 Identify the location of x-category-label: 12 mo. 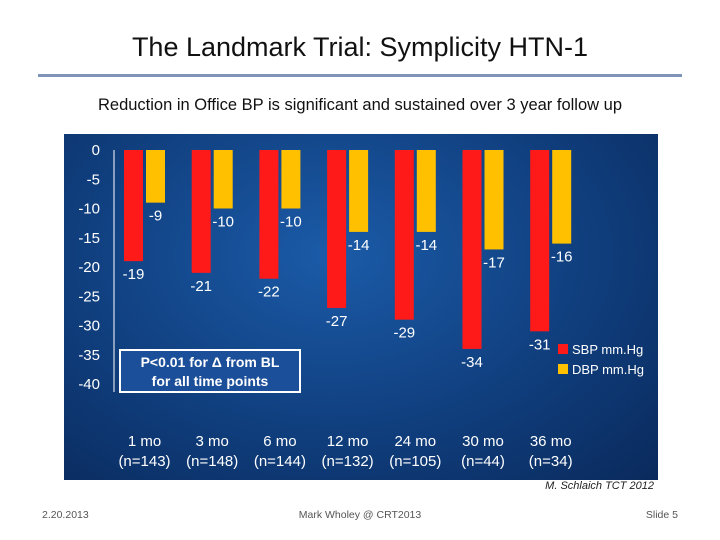
(348, 441).